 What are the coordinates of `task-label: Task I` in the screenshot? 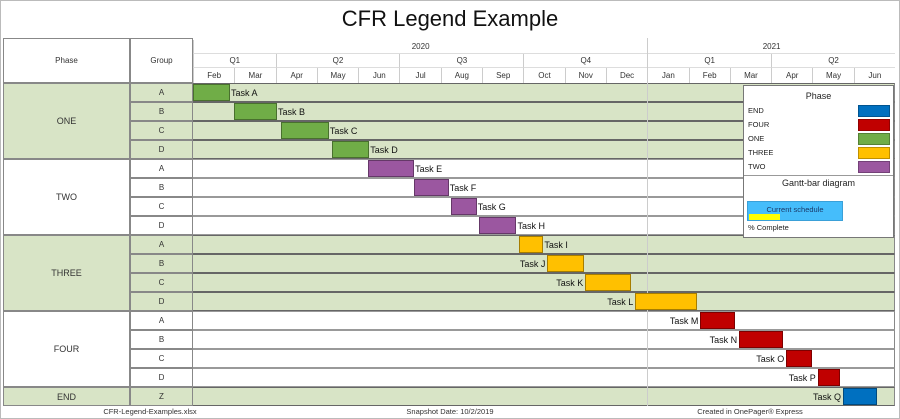 It's located at (556, 245).